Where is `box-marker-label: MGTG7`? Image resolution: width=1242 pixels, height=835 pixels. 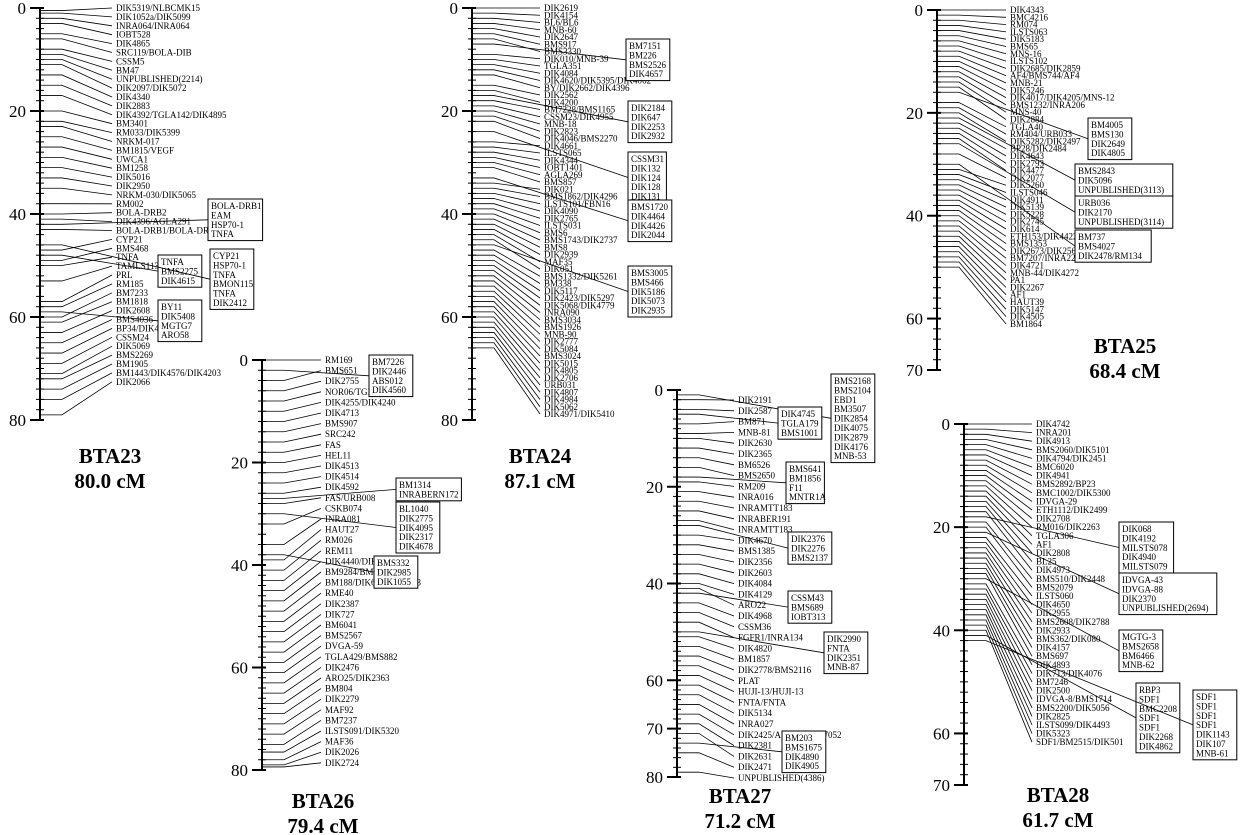
box-marker-label: MGTG7 is located at coordinates (176, 326).